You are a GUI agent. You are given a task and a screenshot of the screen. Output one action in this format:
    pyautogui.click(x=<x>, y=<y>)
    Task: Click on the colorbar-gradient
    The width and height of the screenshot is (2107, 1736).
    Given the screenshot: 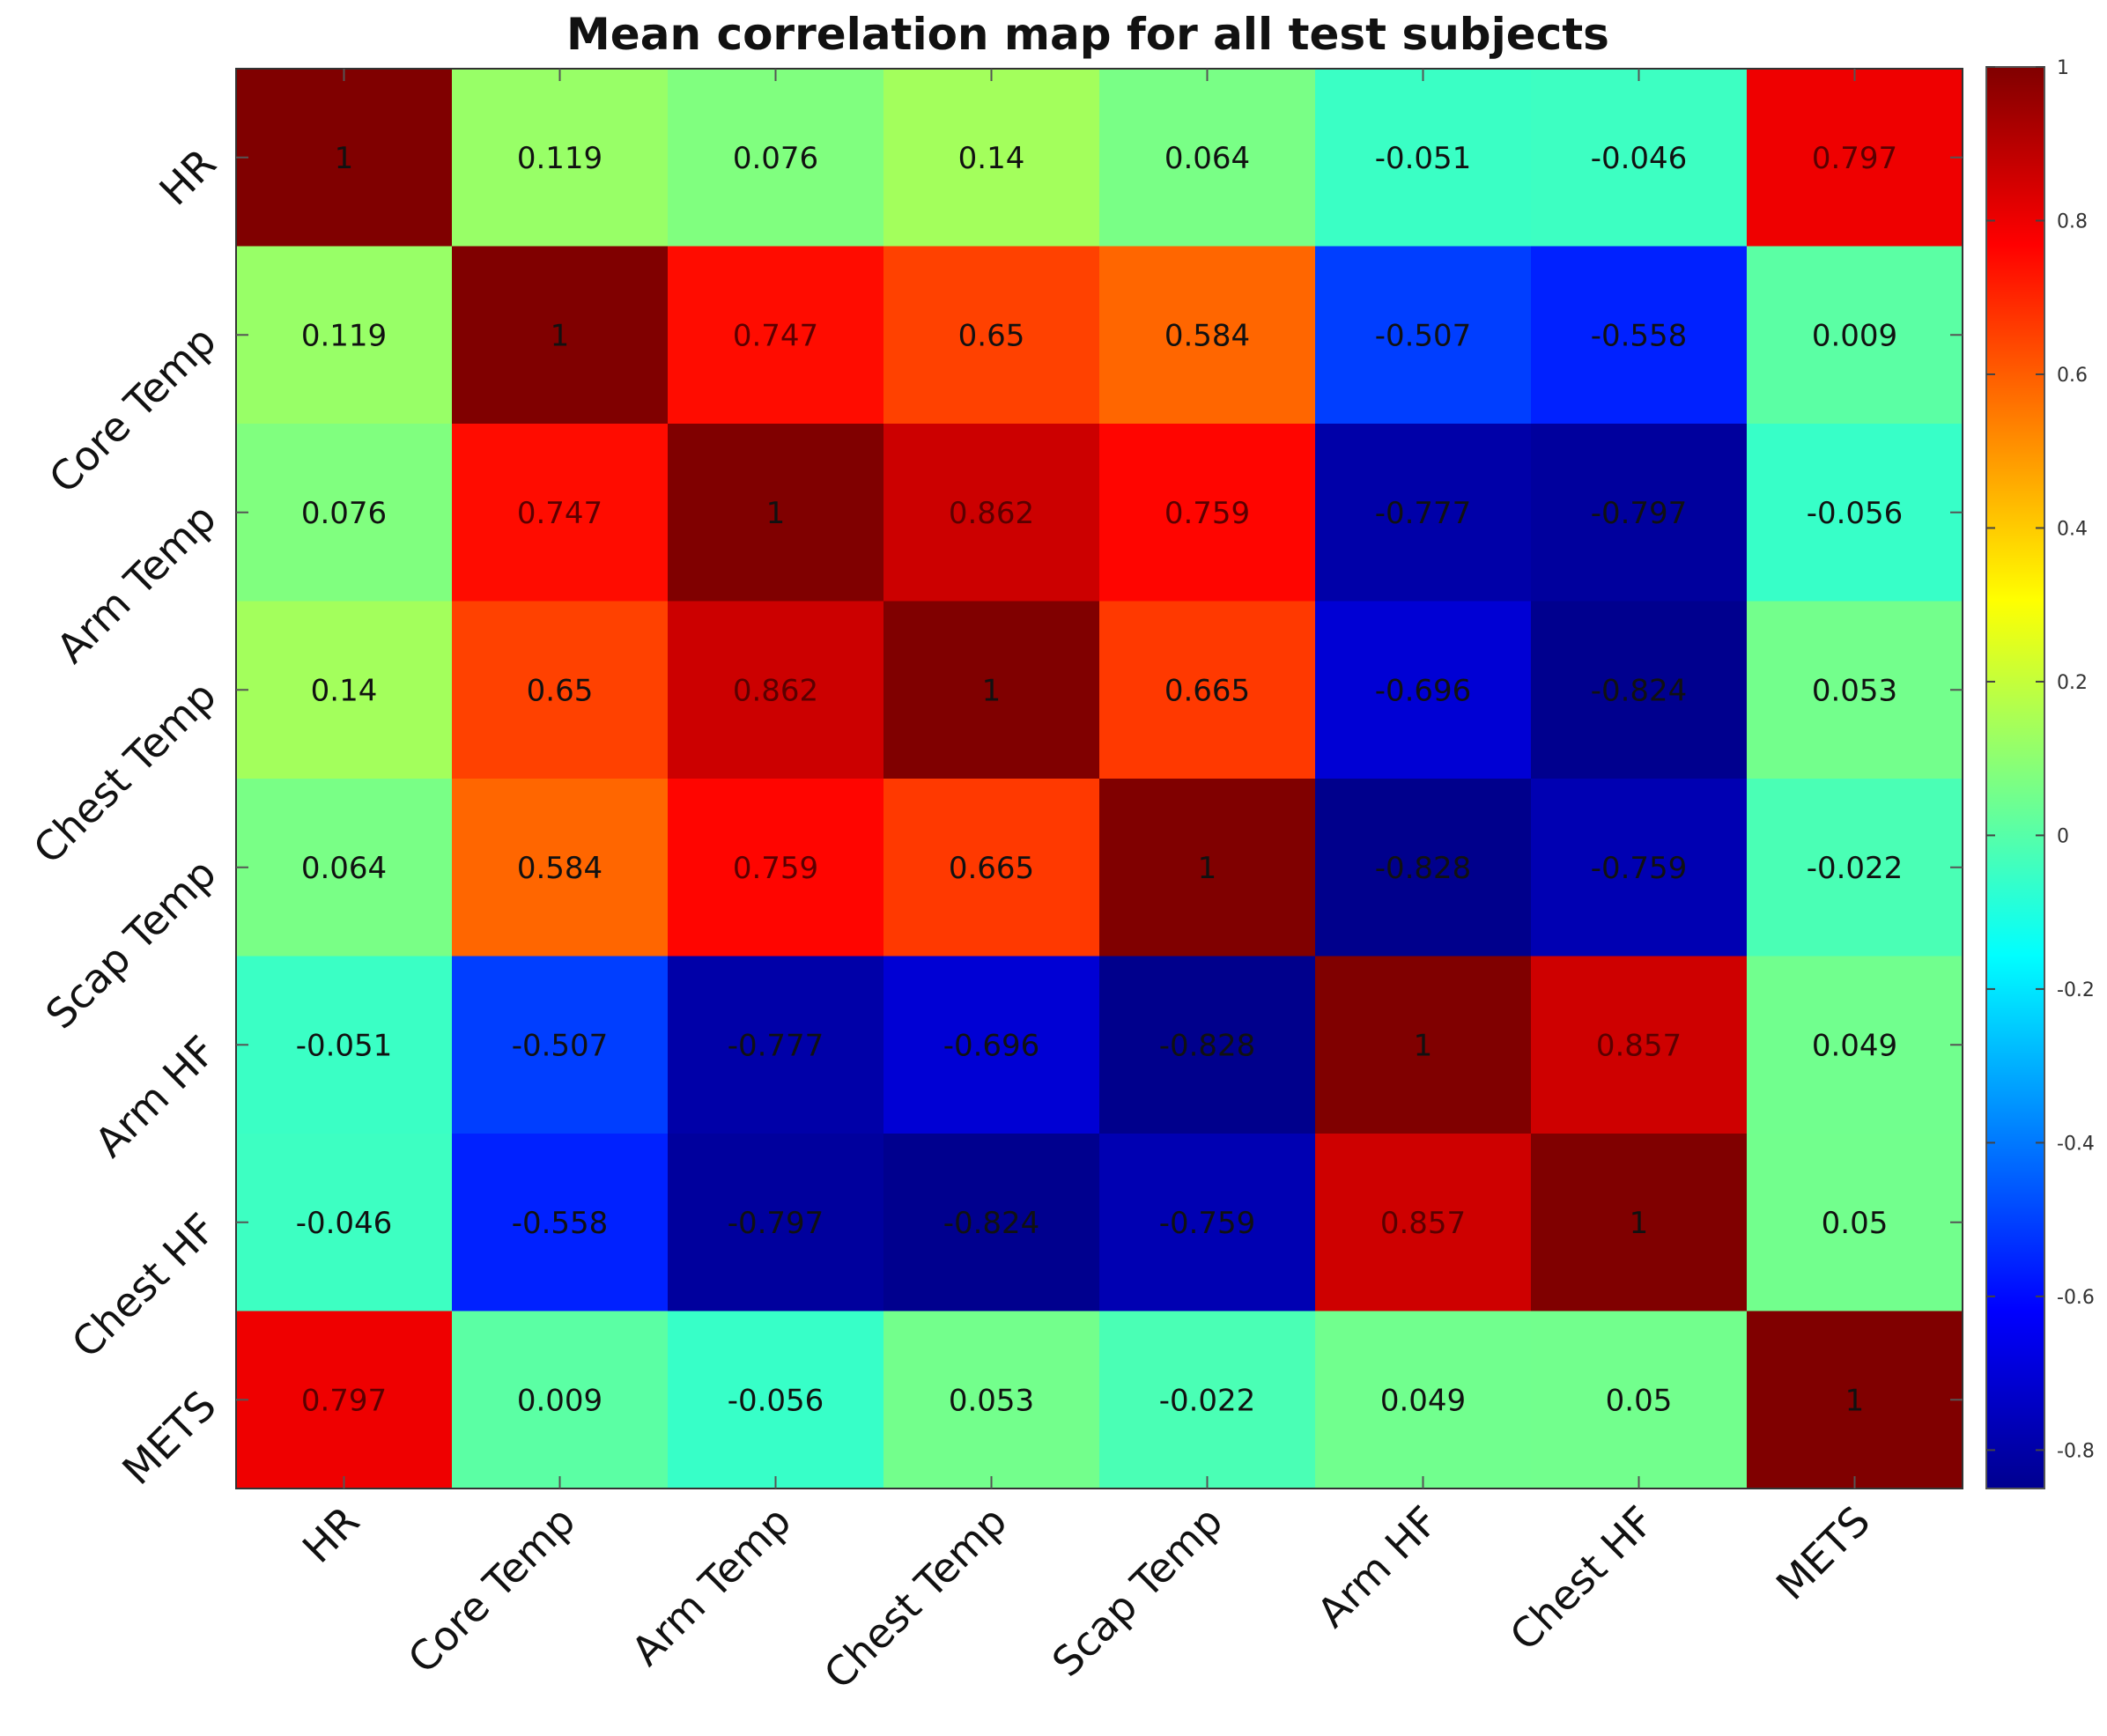 What is the action you would take?
    pyautogui.click(x=2015, y=777)
    